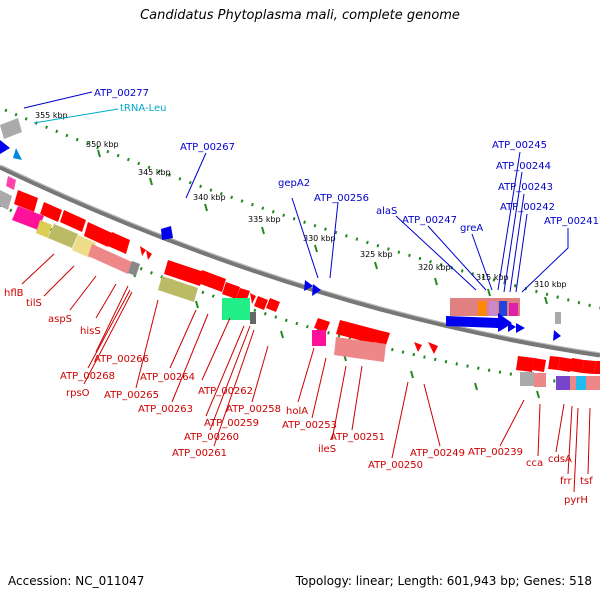 This screenshot has width=600, height=600. What do you see at coordinates (78, 393) in the screenshot?
I see `gene-label: rpsO` at bounding box center [78, 393].